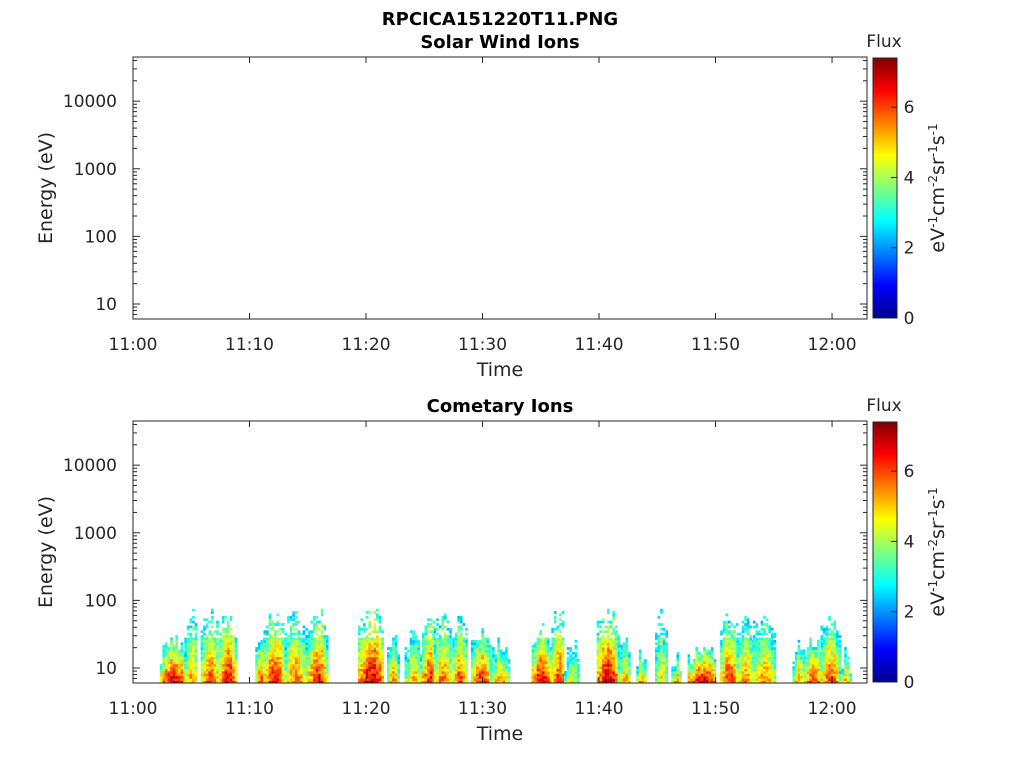 The height and width of the screenshot is (768, 1024). What do you see at coordinates (106, 305) in the screenshot?
I see `y-tick-label: 10` at bounding box center [106, 305].